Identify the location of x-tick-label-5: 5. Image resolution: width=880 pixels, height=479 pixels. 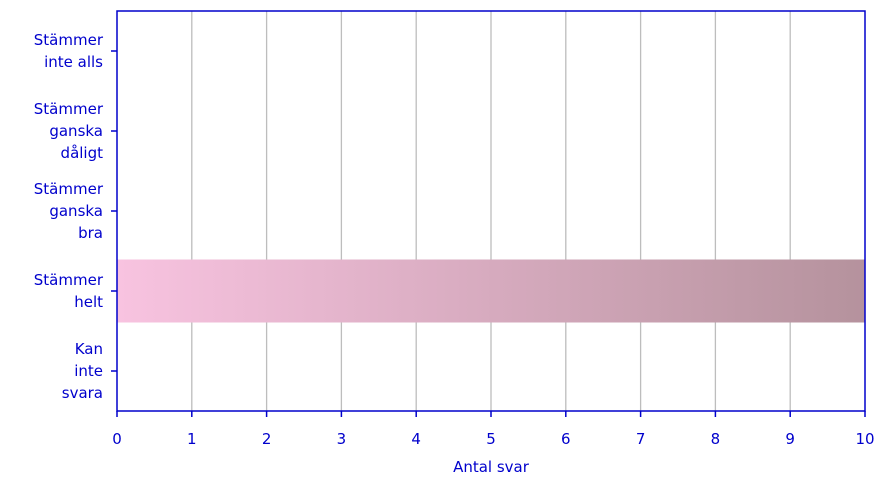
(491, 439).